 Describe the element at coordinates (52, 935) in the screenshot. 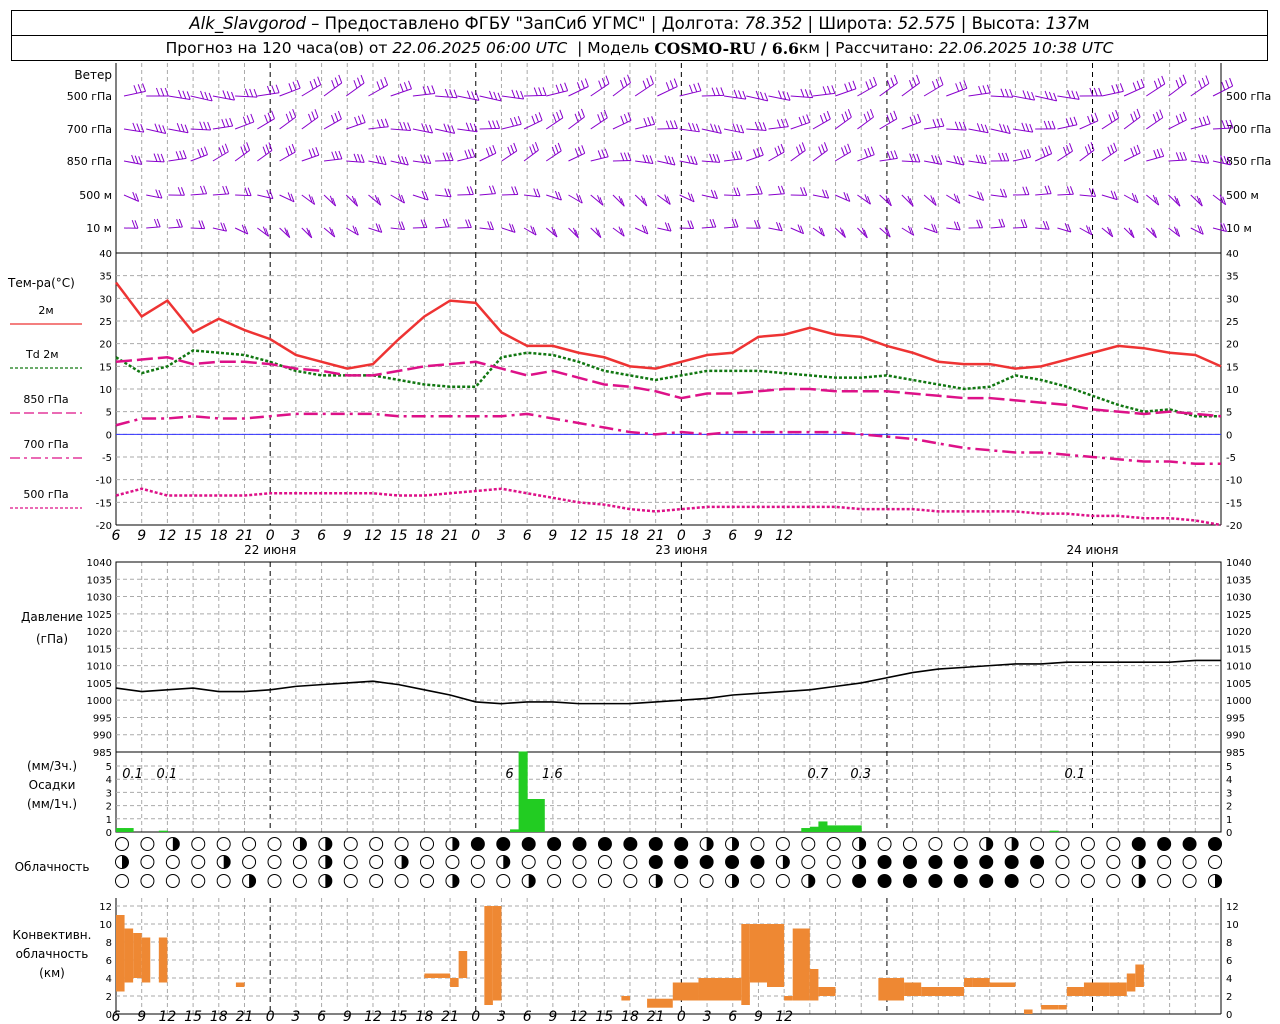

I see `conv-label: Конвективн.` at that location.